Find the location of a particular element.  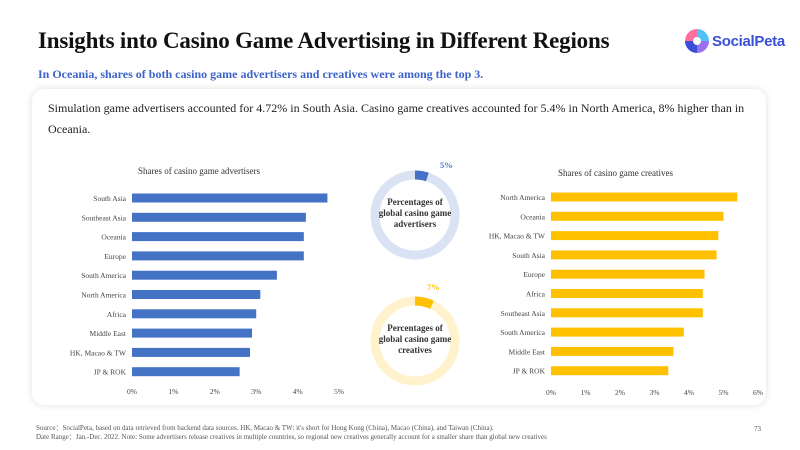

creatives-category-label: JP & ROK is located at coordinates (529, 371).